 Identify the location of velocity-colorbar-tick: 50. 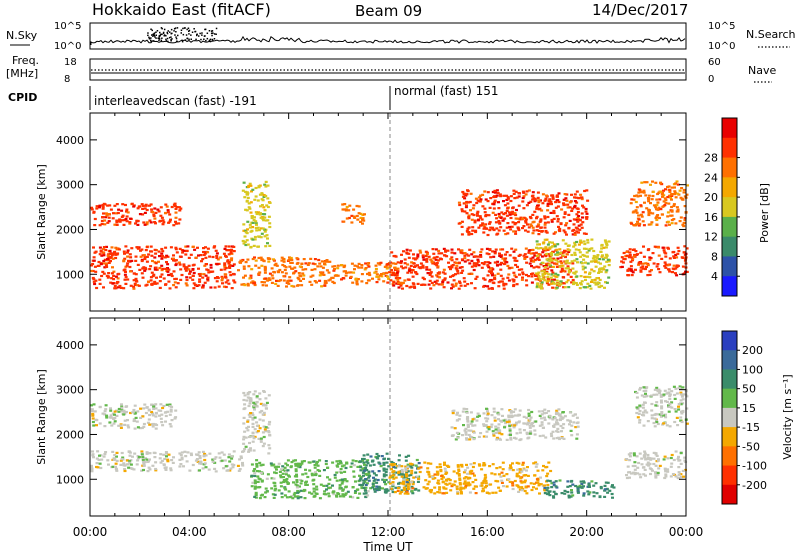
(749, 389).